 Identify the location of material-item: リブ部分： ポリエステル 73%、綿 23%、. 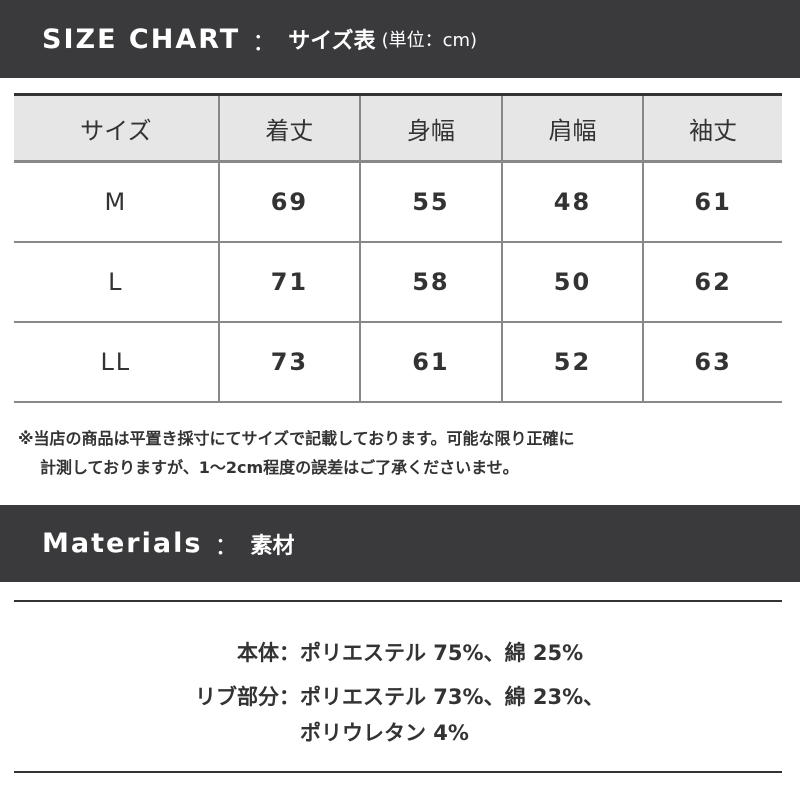
(400, 696).